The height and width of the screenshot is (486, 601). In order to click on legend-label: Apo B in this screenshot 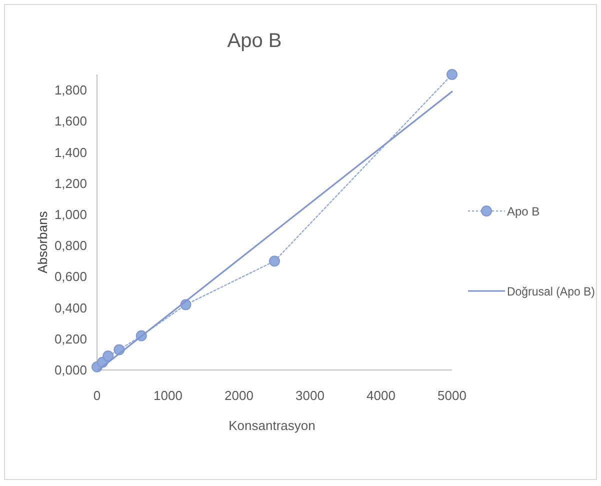, I will do `click(523, 211)`.